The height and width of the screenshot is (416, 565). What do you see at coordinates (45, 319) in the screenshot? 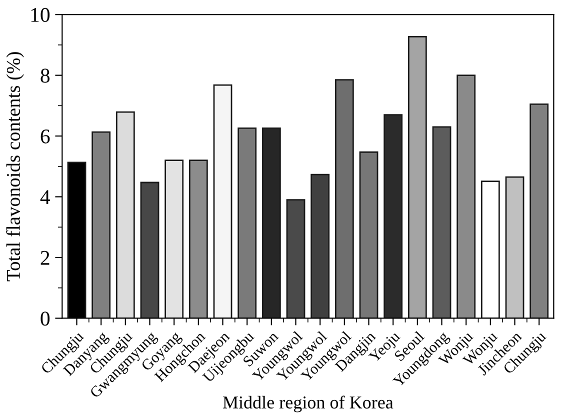
I see `y-tick-label: 0` at bounding box center [45, 319].